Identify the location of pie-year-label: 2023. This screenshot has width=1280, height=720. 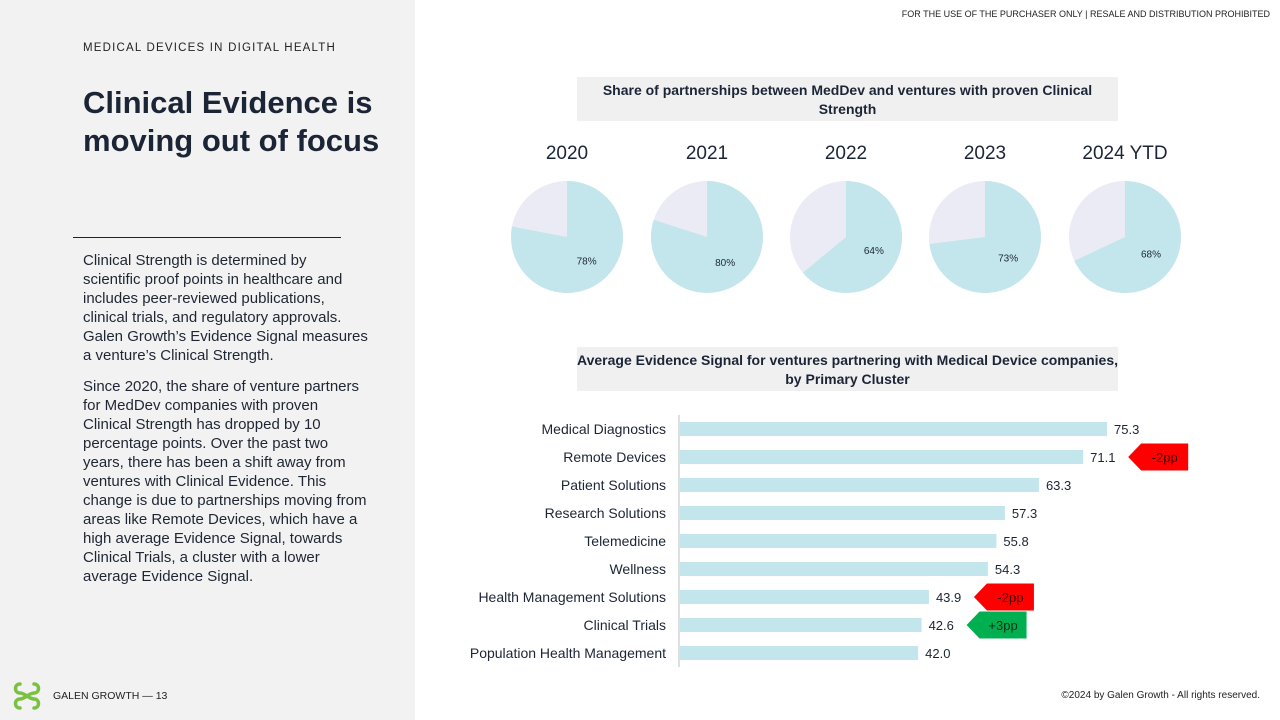
(985, 153).